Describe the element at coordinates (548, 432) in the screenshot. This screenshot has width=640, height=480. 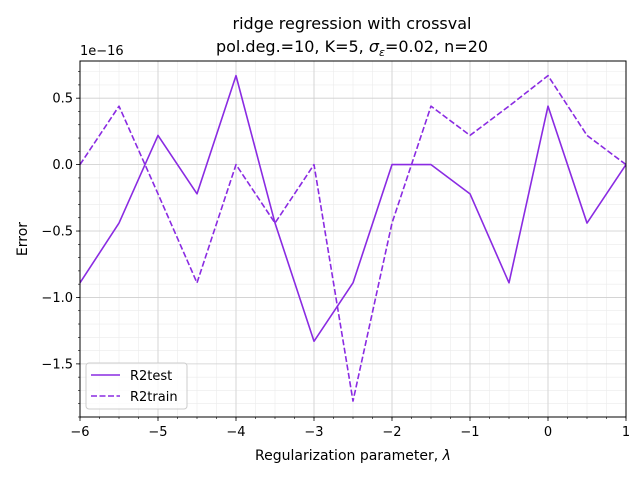
I see `x-tick-label: 0` at that location.